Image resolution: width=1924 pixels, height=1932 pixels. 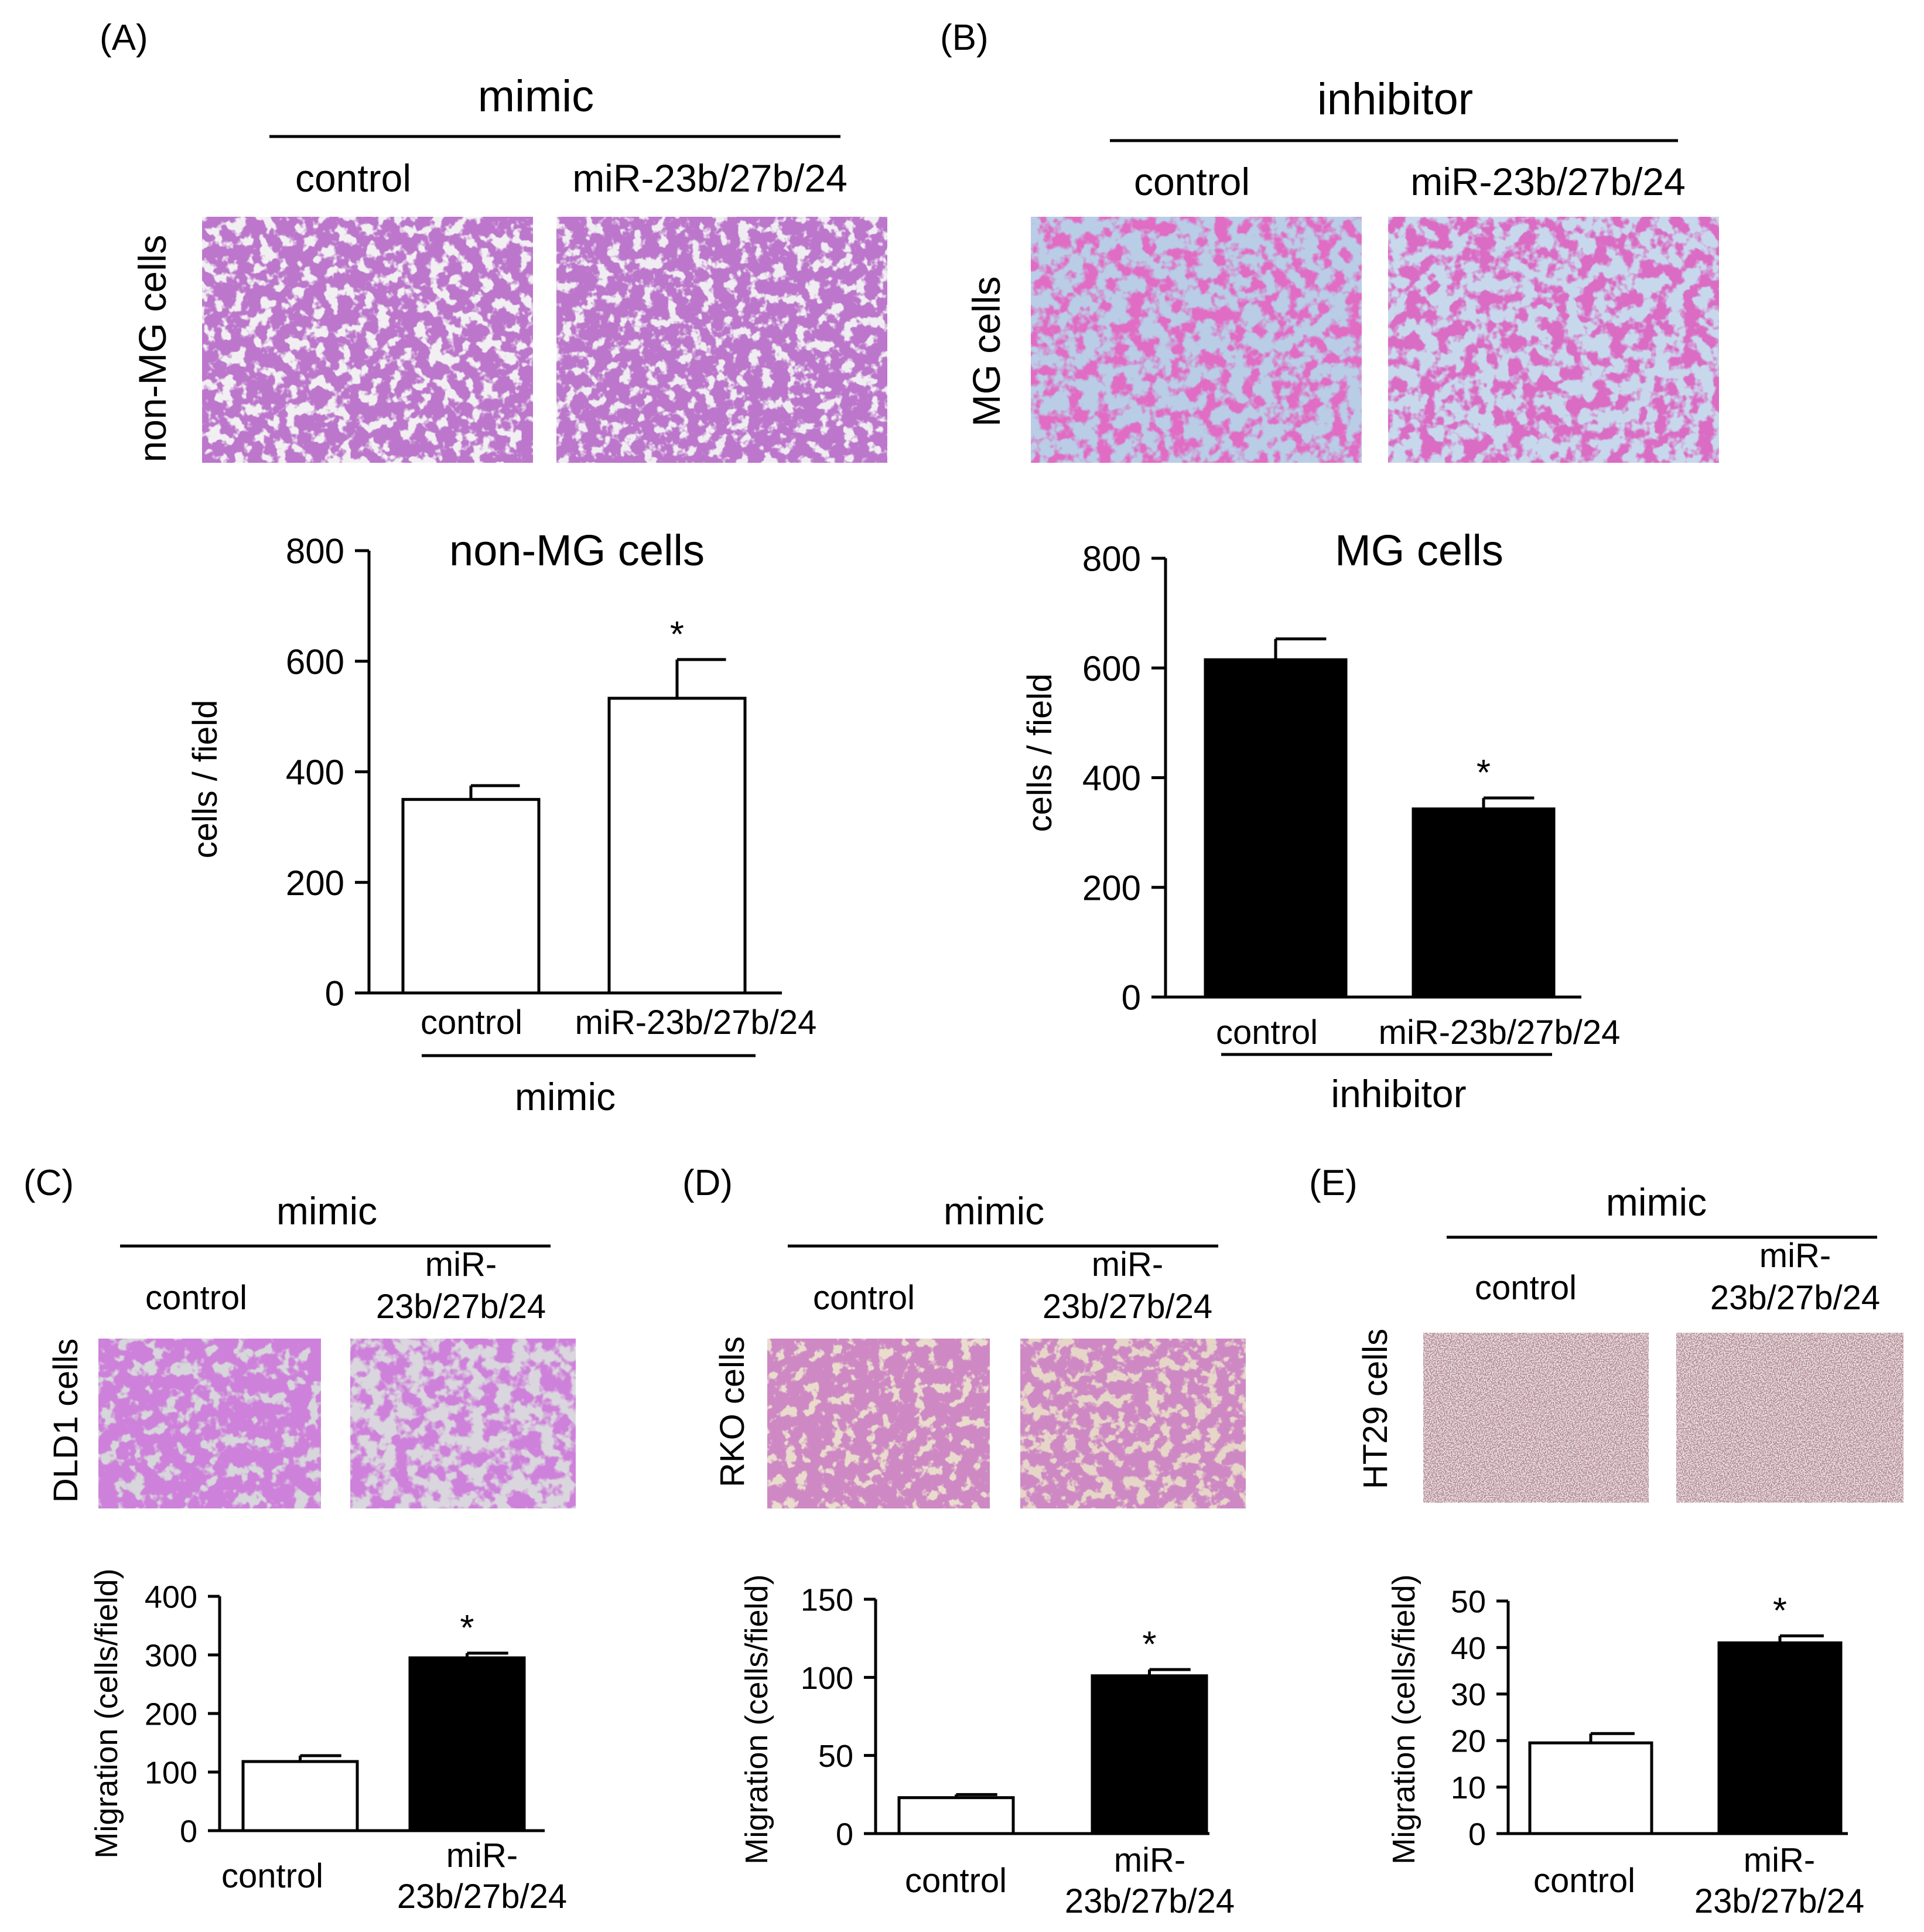 I want to click on panel-c-row-label: DLD1 cells, so click(x=66, y=1421).